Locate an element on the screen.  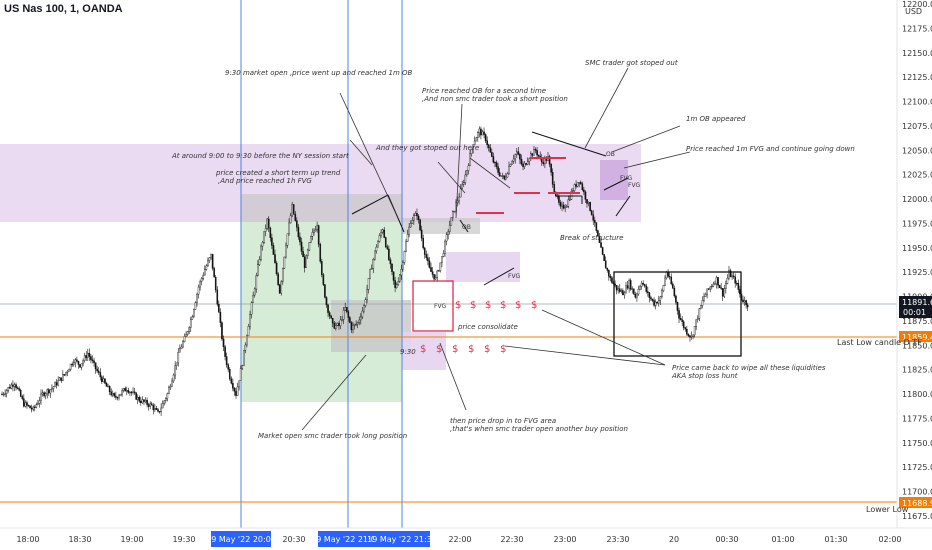
x-tick-label: 02:00 is located at coordinates (889, 539).